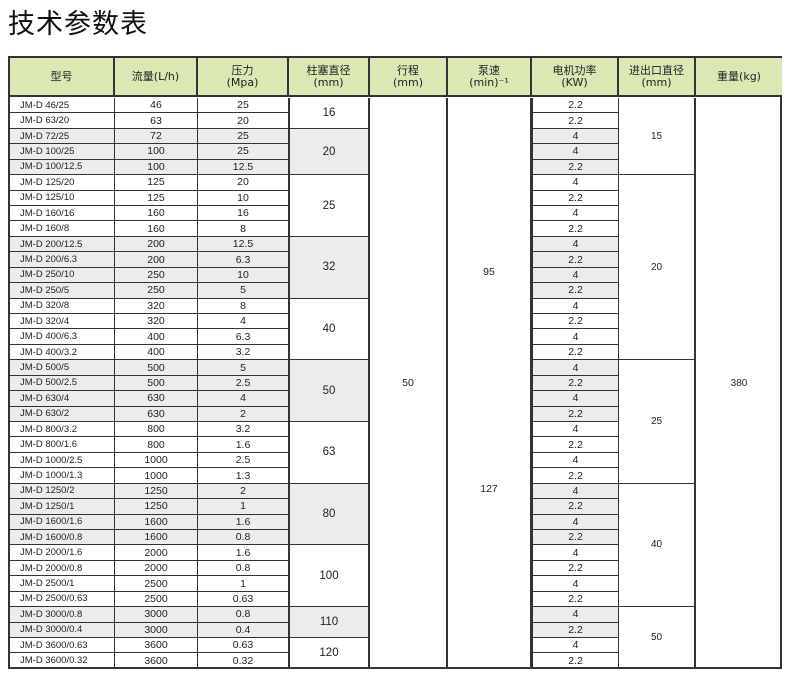  What do you see at coordinates (156, 599) in the screenshot?
I see `flow-cell: 2500` at bounding box center [156, 599].